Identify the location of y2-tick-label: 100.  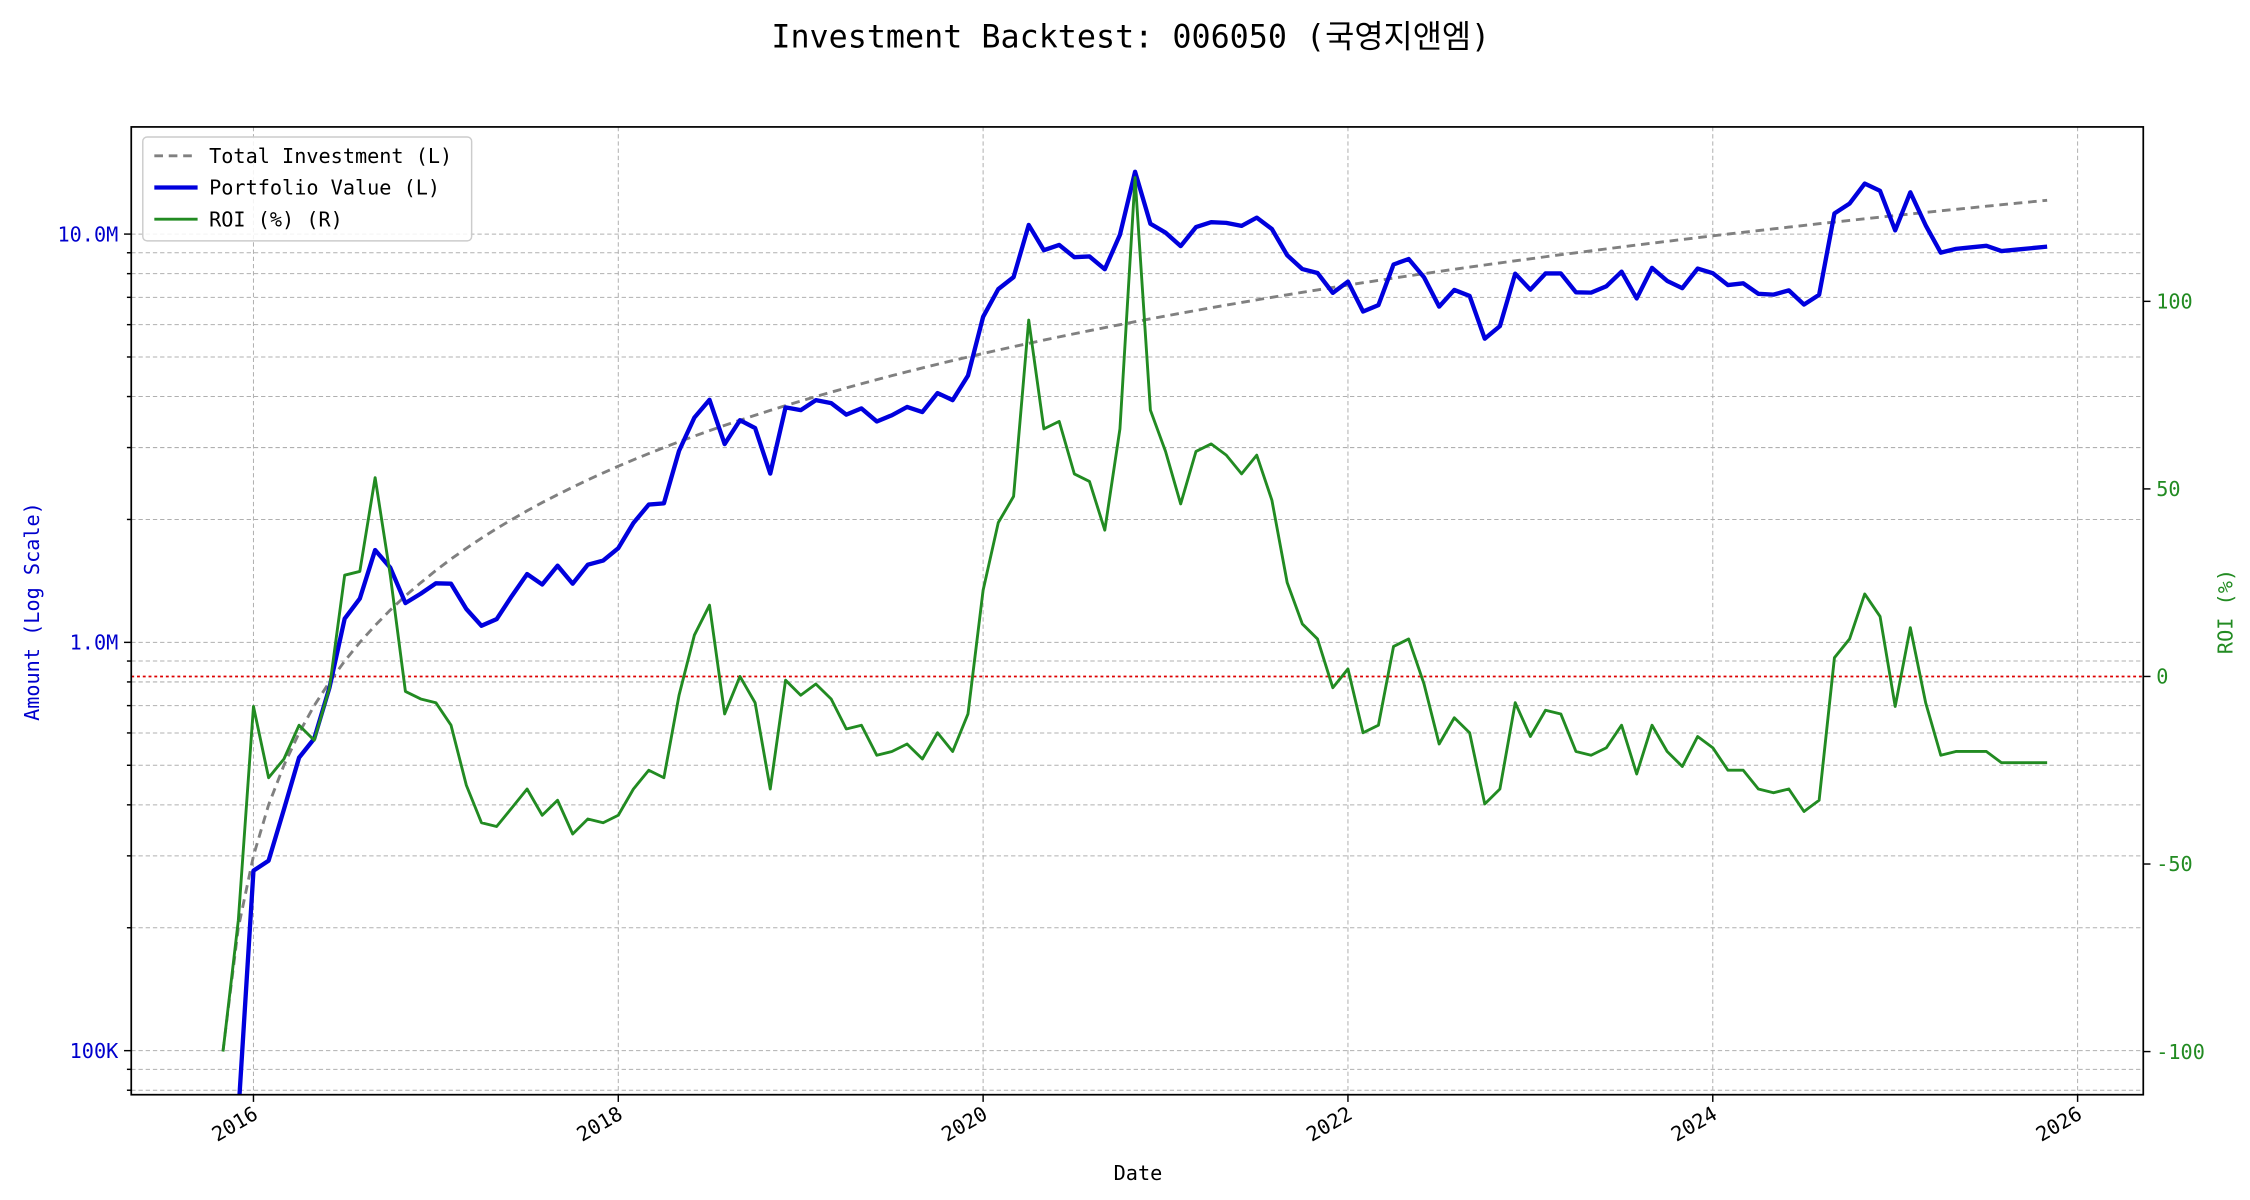
(2174, 302).